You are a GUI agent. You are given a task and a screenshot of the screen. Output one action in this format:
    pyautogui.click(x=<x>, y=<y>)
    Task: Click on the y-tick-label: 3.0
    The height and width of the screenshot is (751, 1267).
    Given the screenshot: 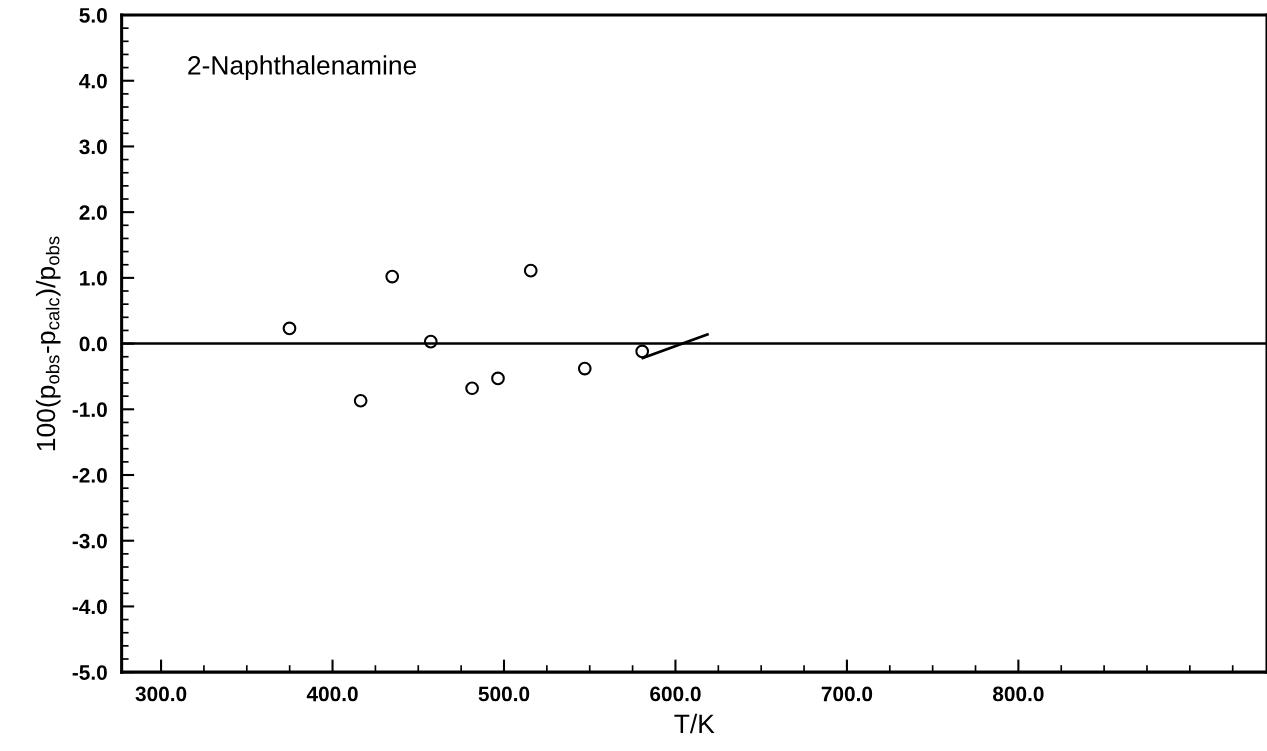 What is the action you would take?
    pyautogui.click(x=93, y=147)
    